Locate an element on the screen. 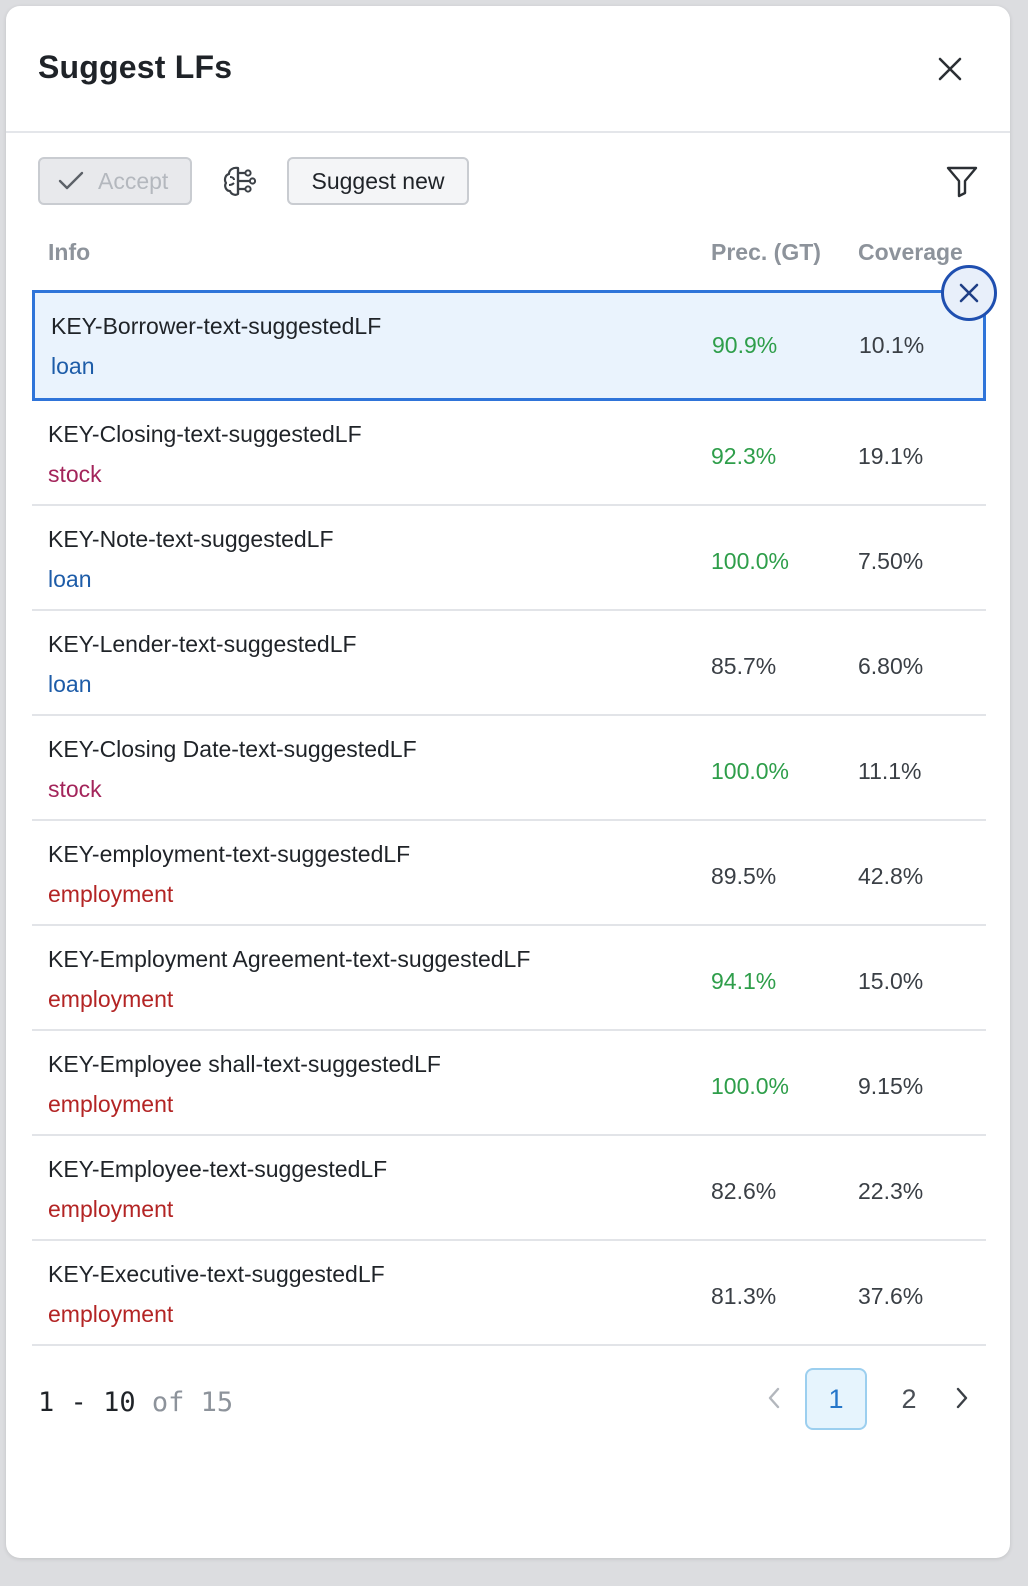 The width and height of the screenshot is (1028, 1586). lf-precision: 82.6% is located at coordinates (744, 1191).